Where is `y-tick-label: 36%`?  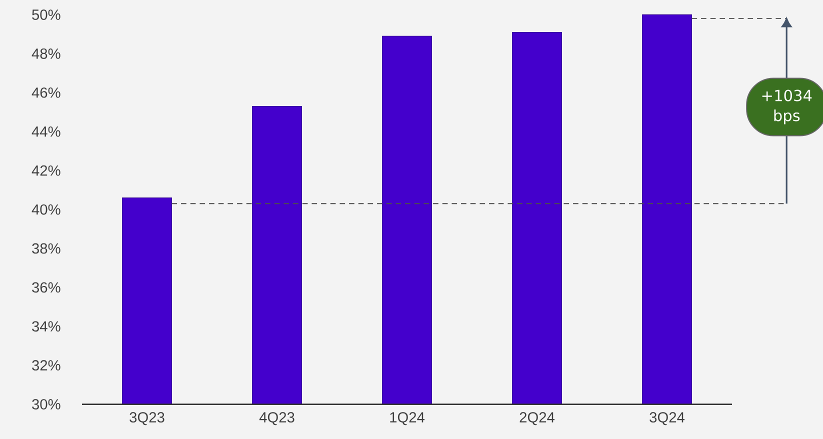 y-tick-label: 36% is located at coordinates (46, 287).